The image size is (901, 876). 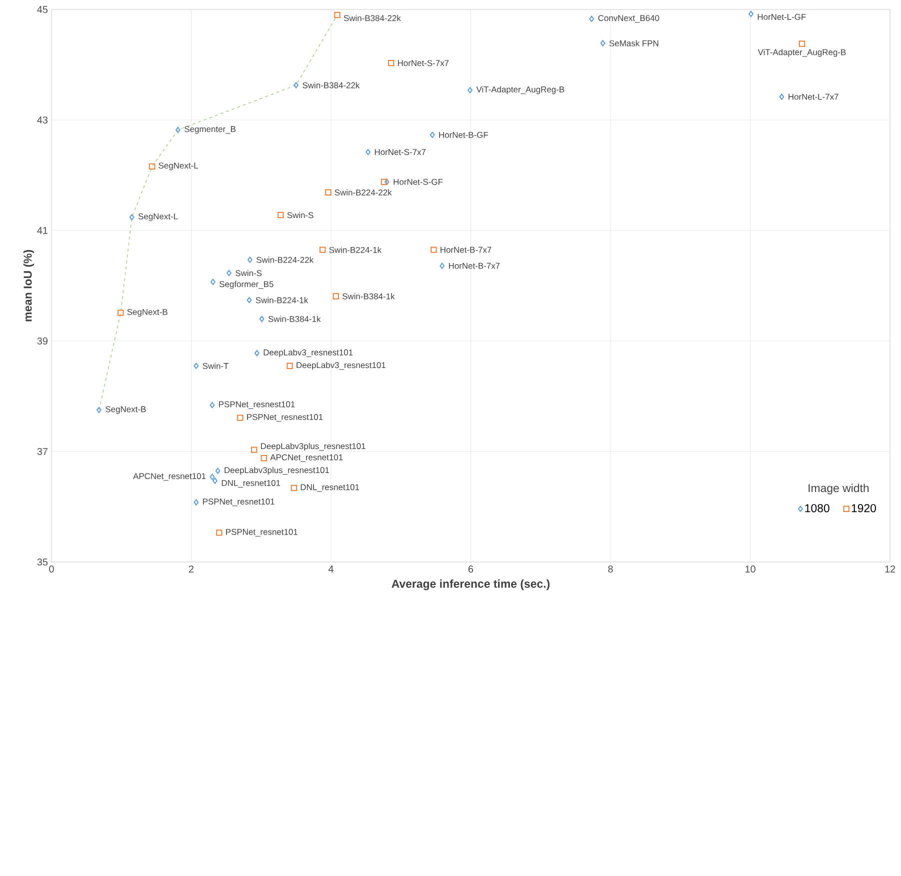 I want to click on annotation: SeMask FPN, so click(x=633, y=43).